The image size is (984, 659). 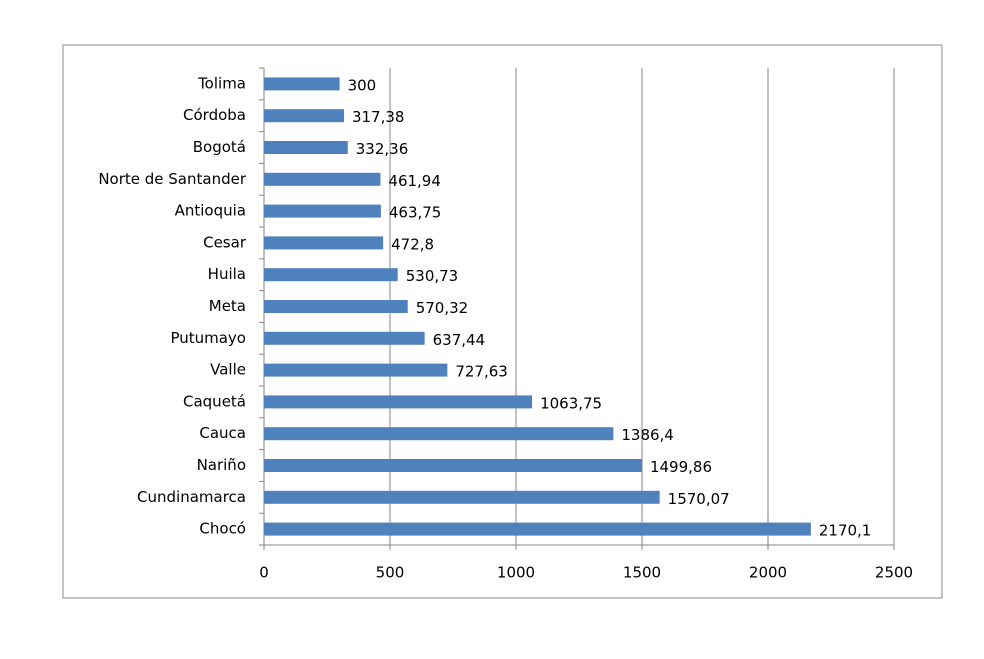 I want to click on y-tick-label: Tolima, so click(x=221, y=83).